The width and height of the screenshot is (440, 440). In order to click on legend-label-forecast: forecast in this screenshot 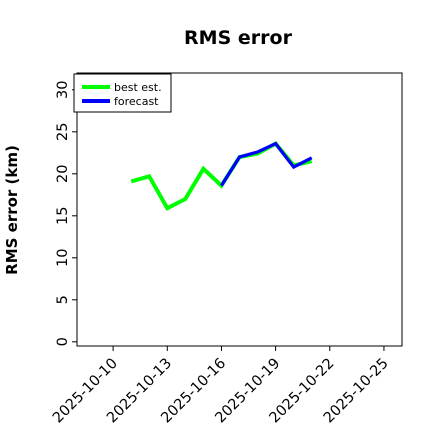, I will do `click(136, 101)`.